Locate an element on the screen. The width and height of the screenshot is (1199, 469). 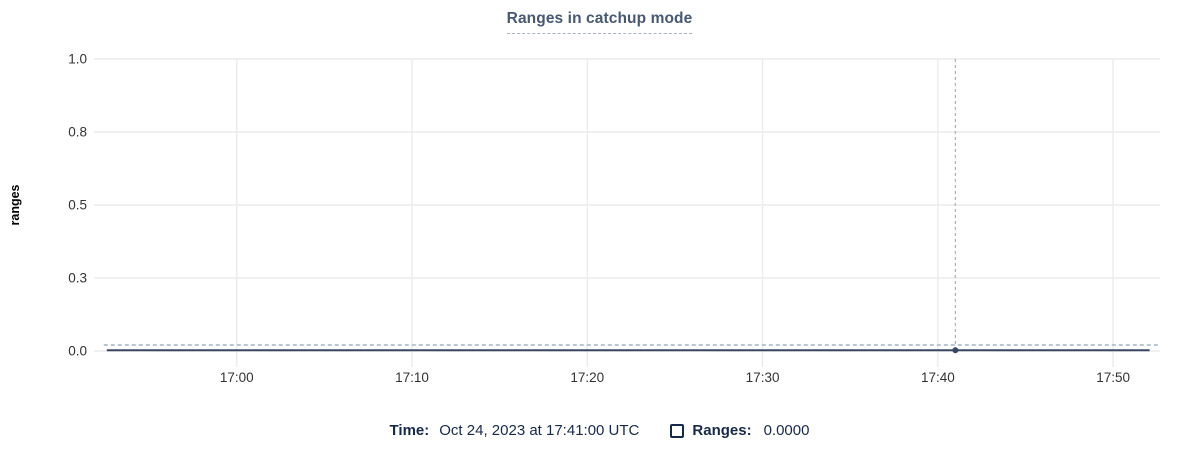
y-tick-label: 0.5 is located at coordinates (77, 205).